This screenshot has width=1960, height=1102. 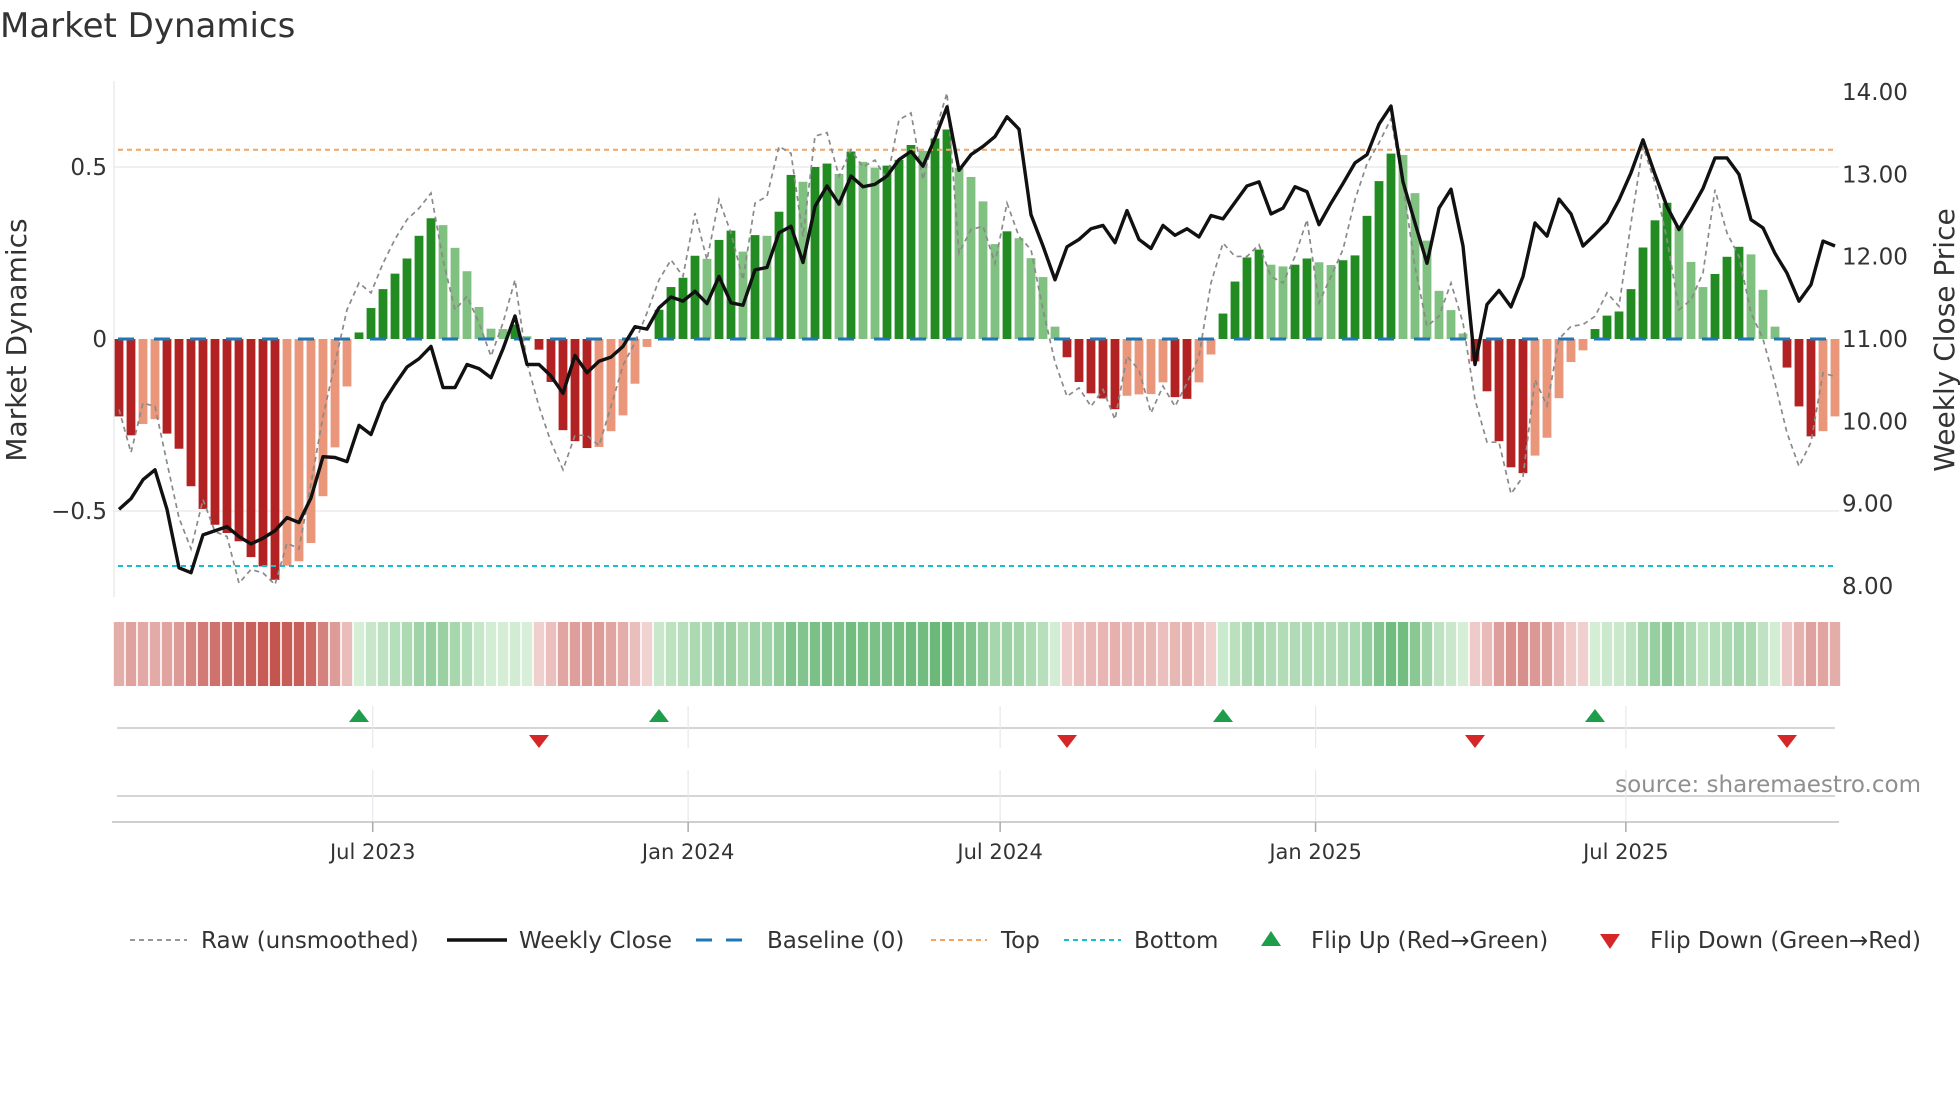 What do you see at coordinates (687, 852) in the screenshot?
I see `x-tick-label: Jan 2024` at bounding box center [687, 852].